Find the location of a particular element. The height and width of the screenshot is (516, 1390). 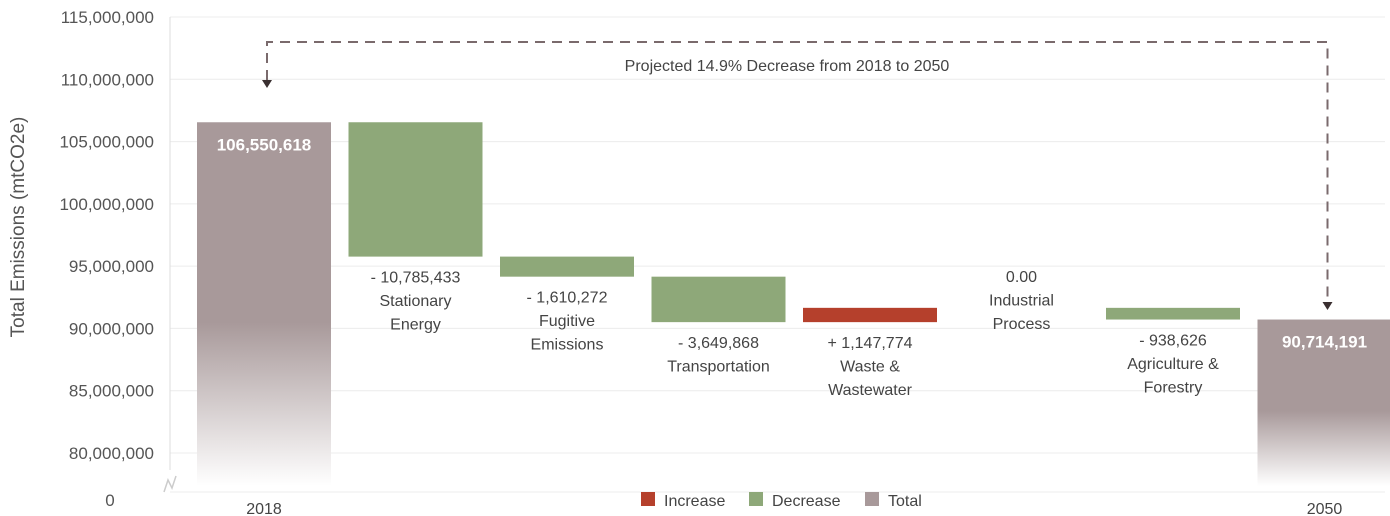

axis-break-icon is located at coordinates (170, 484).